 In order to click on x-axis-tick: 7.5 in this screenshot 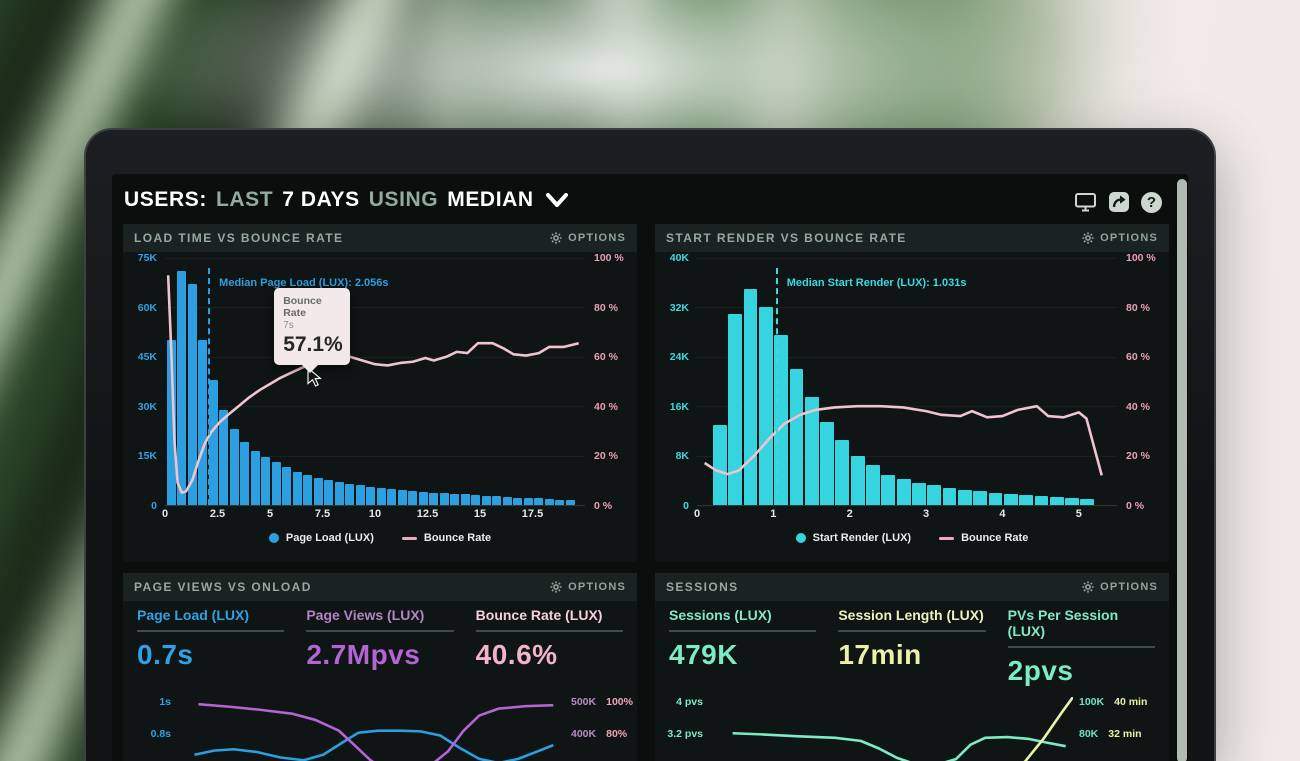, I will do `click(322, 514)`.